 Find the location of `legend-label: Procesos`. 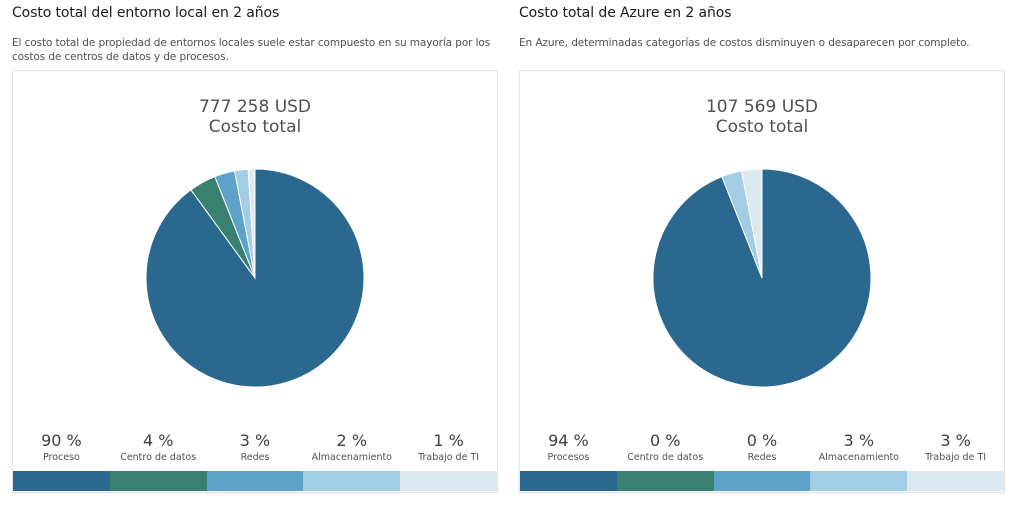

legend-label: Procesos is located at coordinates (568, 457).